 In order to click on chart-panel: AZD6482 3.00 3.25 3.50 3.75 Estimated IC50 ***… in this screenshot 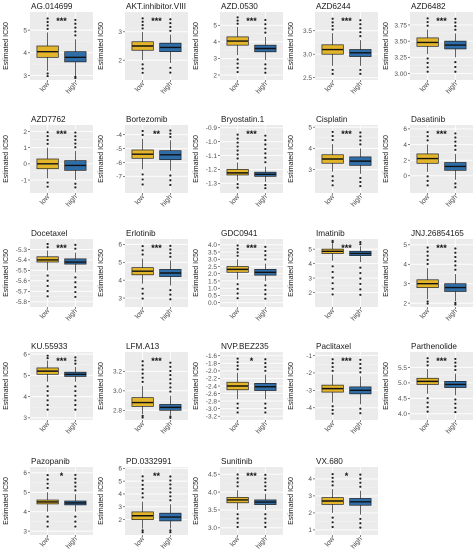, I will do `click(428, 48)`.